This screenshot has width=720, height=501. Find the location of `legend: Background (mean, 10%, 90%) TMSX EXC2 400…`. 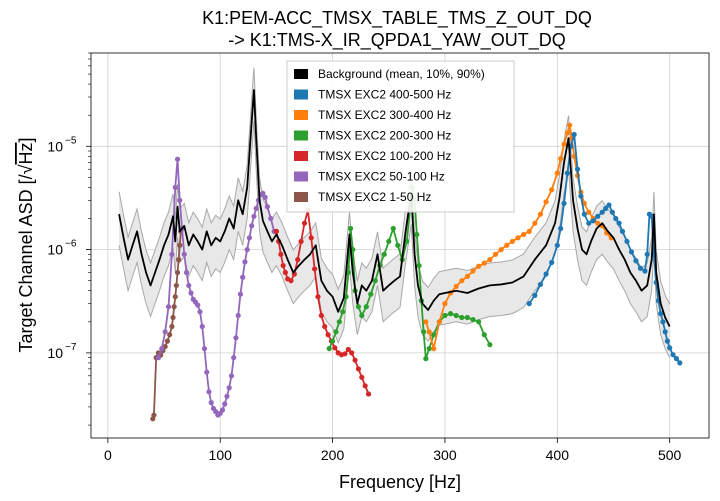

legend: Background (mean, 10%, 90%) TMSX EXC2 400… is located at coordinates (400, 136).